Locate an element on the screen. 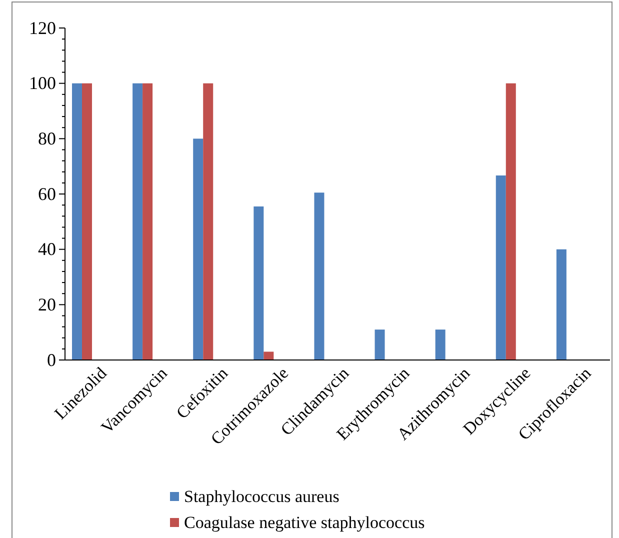 Image resolution: width=619 pixels, height=538 pixels. y-tick-label: 60 is located at coordinates (47, 194).